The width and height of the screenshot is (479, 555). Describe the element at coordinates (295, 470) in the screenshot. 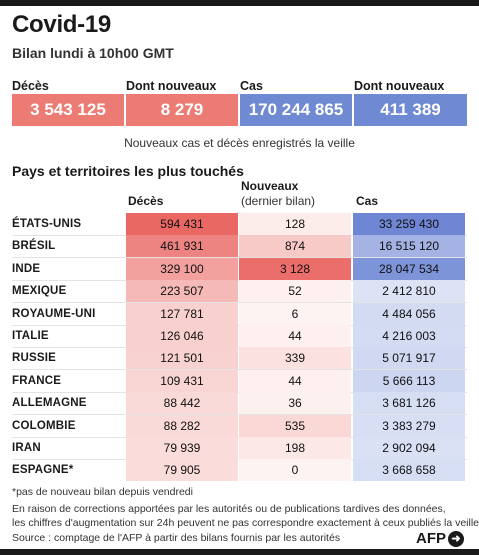

I see `new-deaths-cell: 0` at that location.